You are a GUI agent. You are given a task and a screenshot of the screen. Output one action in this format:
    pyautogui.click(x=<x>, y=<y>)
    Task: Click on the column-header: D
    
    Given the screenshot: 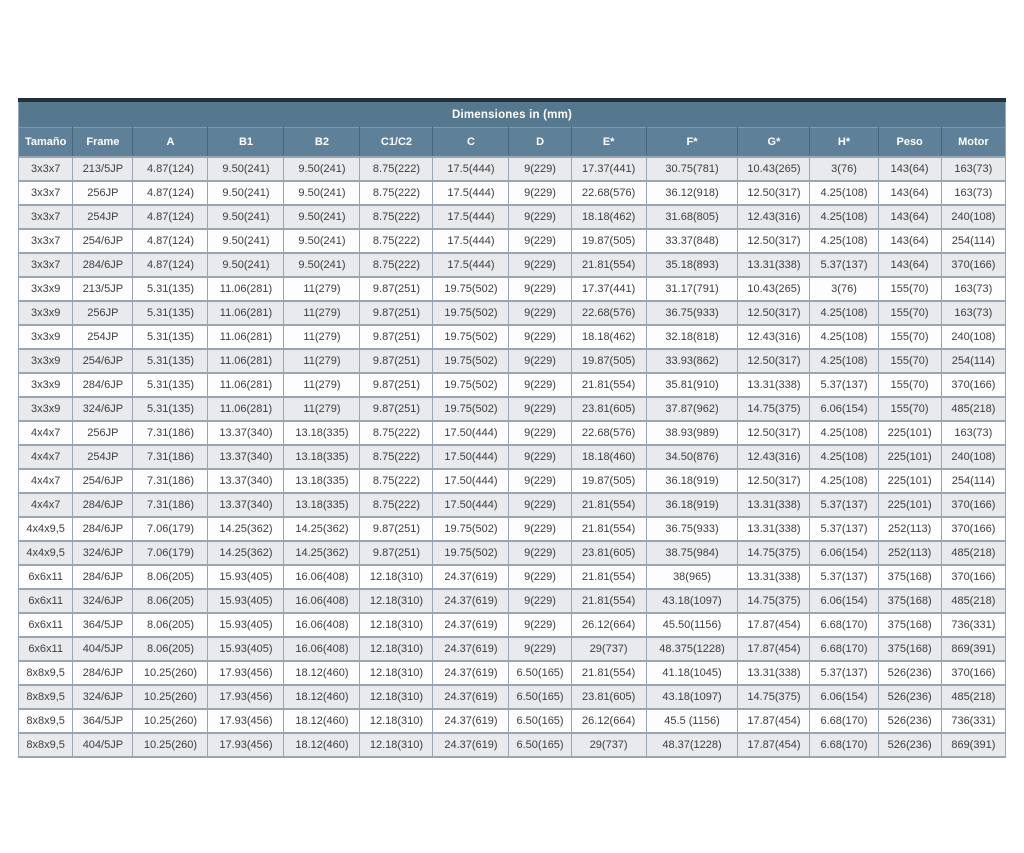 What is the action you would take?
    pyautogui.click(x=540, y=142)
    